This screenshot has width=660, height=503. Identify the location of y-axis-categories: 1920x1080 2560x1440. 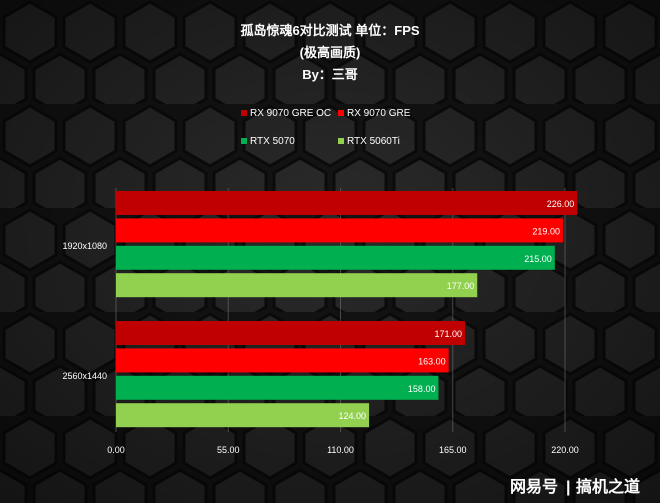
(84, 311).